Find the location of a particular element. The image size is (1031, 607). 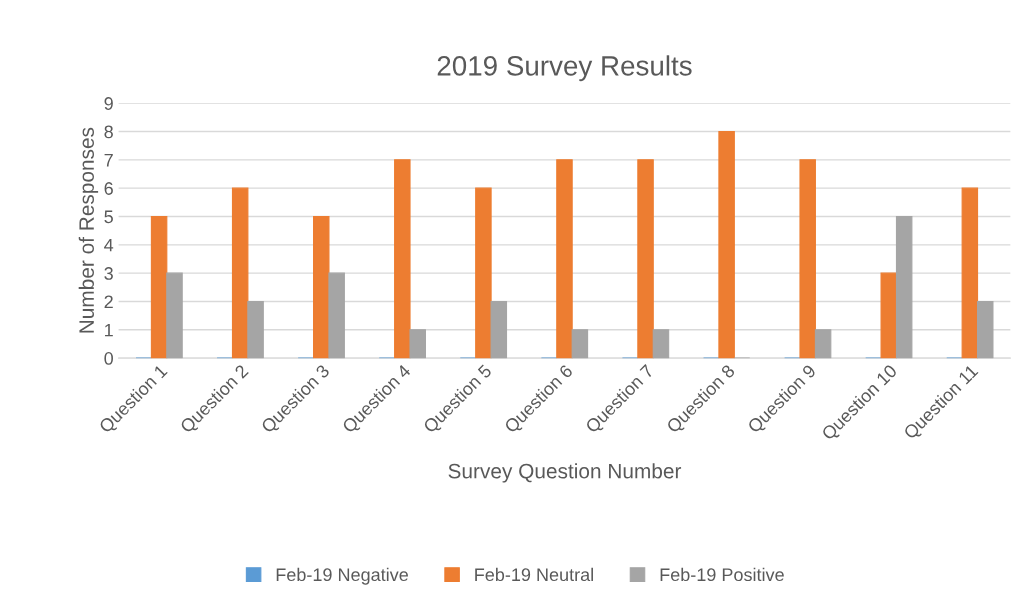

chart-title: 2019 Survey Results is located at coordinates (564, 68).